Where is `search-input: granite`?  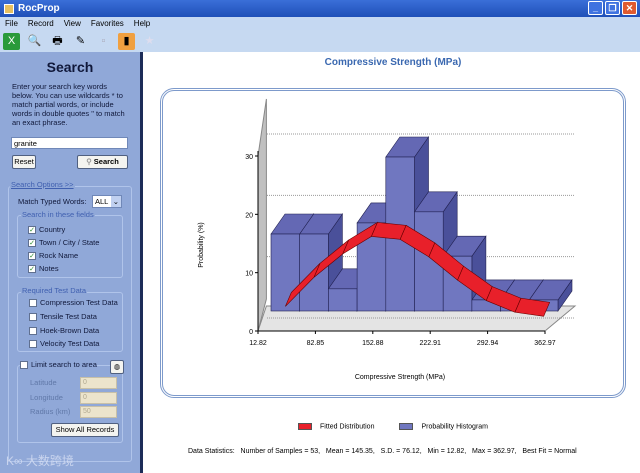
search-input: granite is located at coordinates (69, 143).